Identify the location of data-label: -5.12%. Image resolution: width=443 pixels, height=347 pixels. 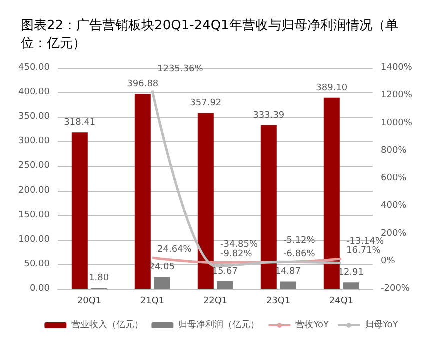
(300, 241).